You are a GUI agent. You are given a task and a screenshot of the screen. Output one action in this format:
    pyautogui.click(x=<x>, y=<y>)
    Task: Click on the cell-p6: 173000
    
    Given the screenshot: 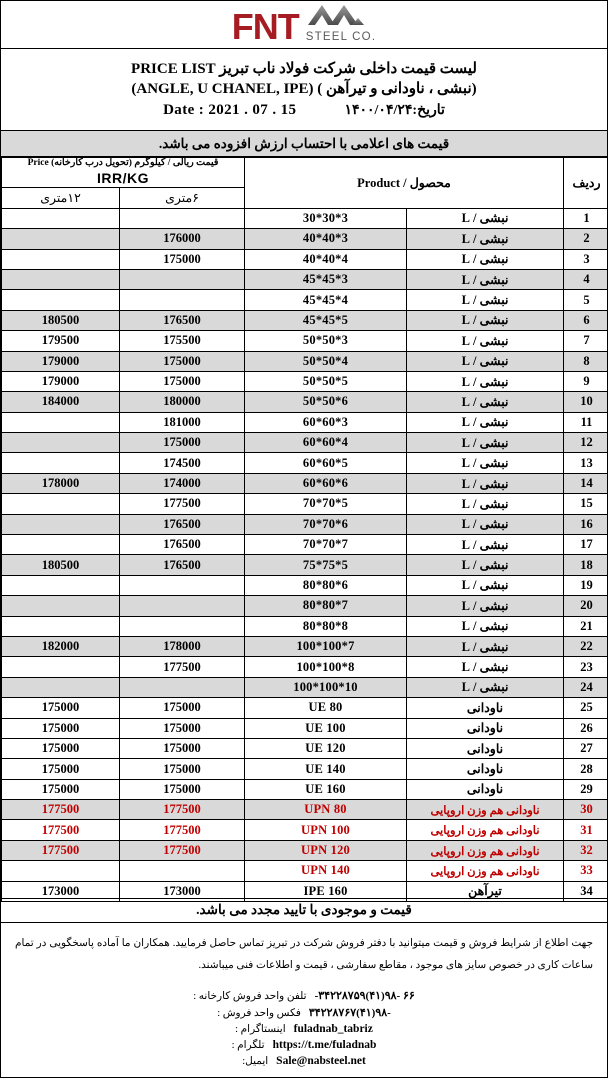 What is the action you would take?
    pyautogui.click(x=182, y=891)
    